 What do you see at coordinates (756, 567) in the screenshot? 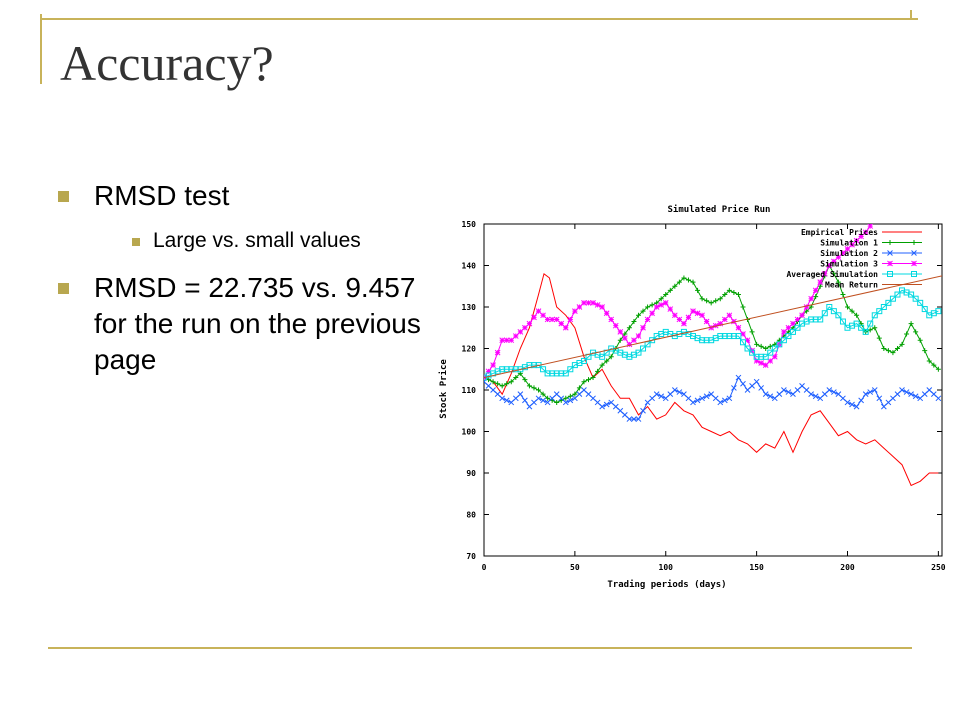
I see `x-tick-label: 150` at bounding box center [756, 567].